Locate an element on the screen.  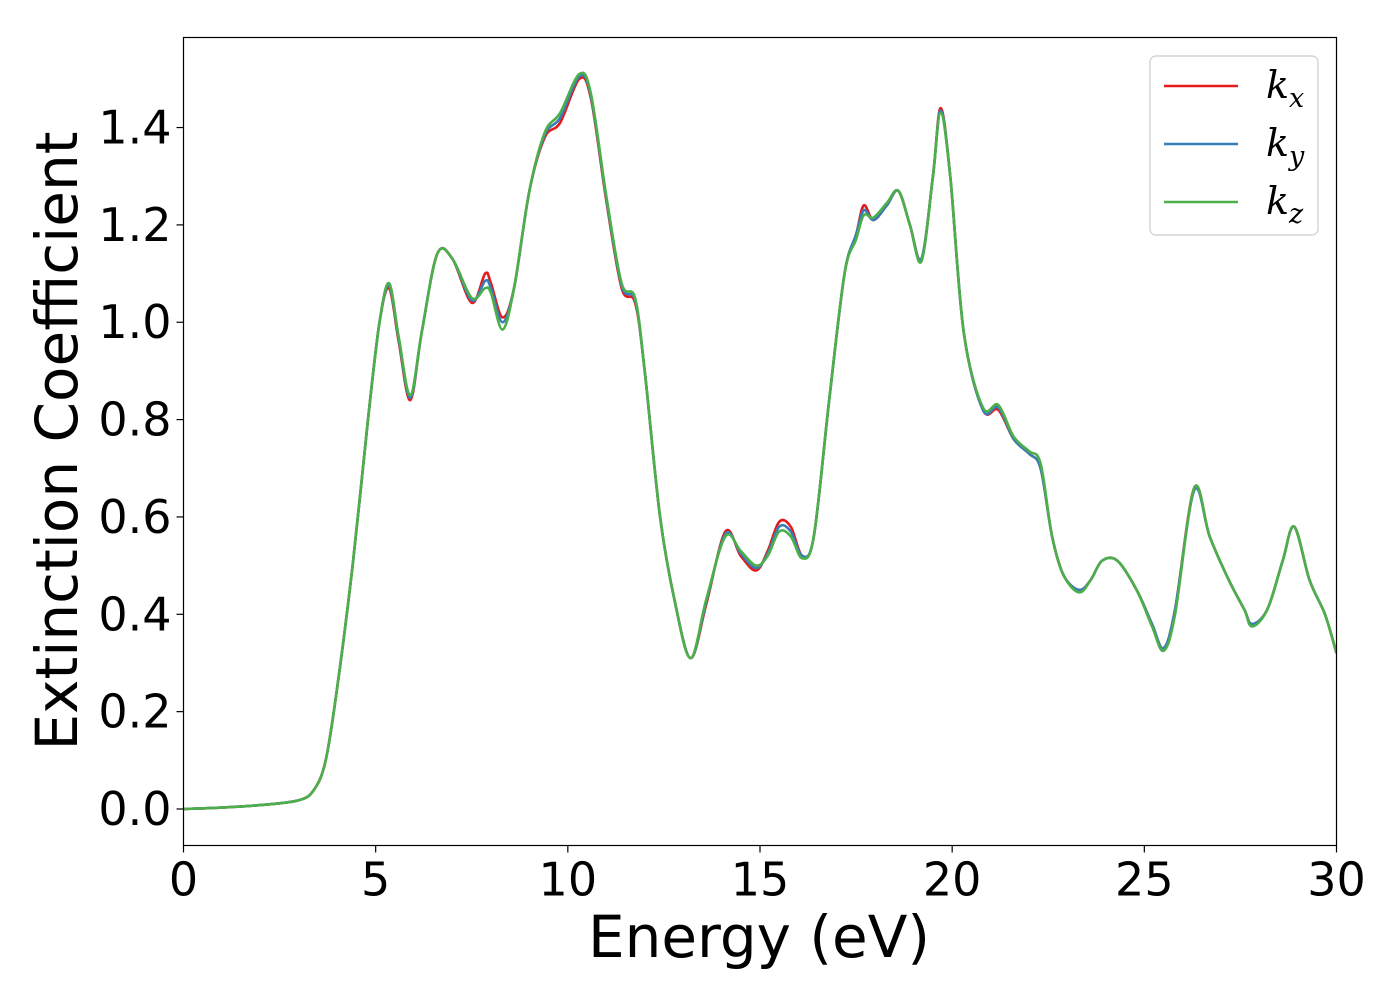
legend-box is located at coordinates (1234, 145).